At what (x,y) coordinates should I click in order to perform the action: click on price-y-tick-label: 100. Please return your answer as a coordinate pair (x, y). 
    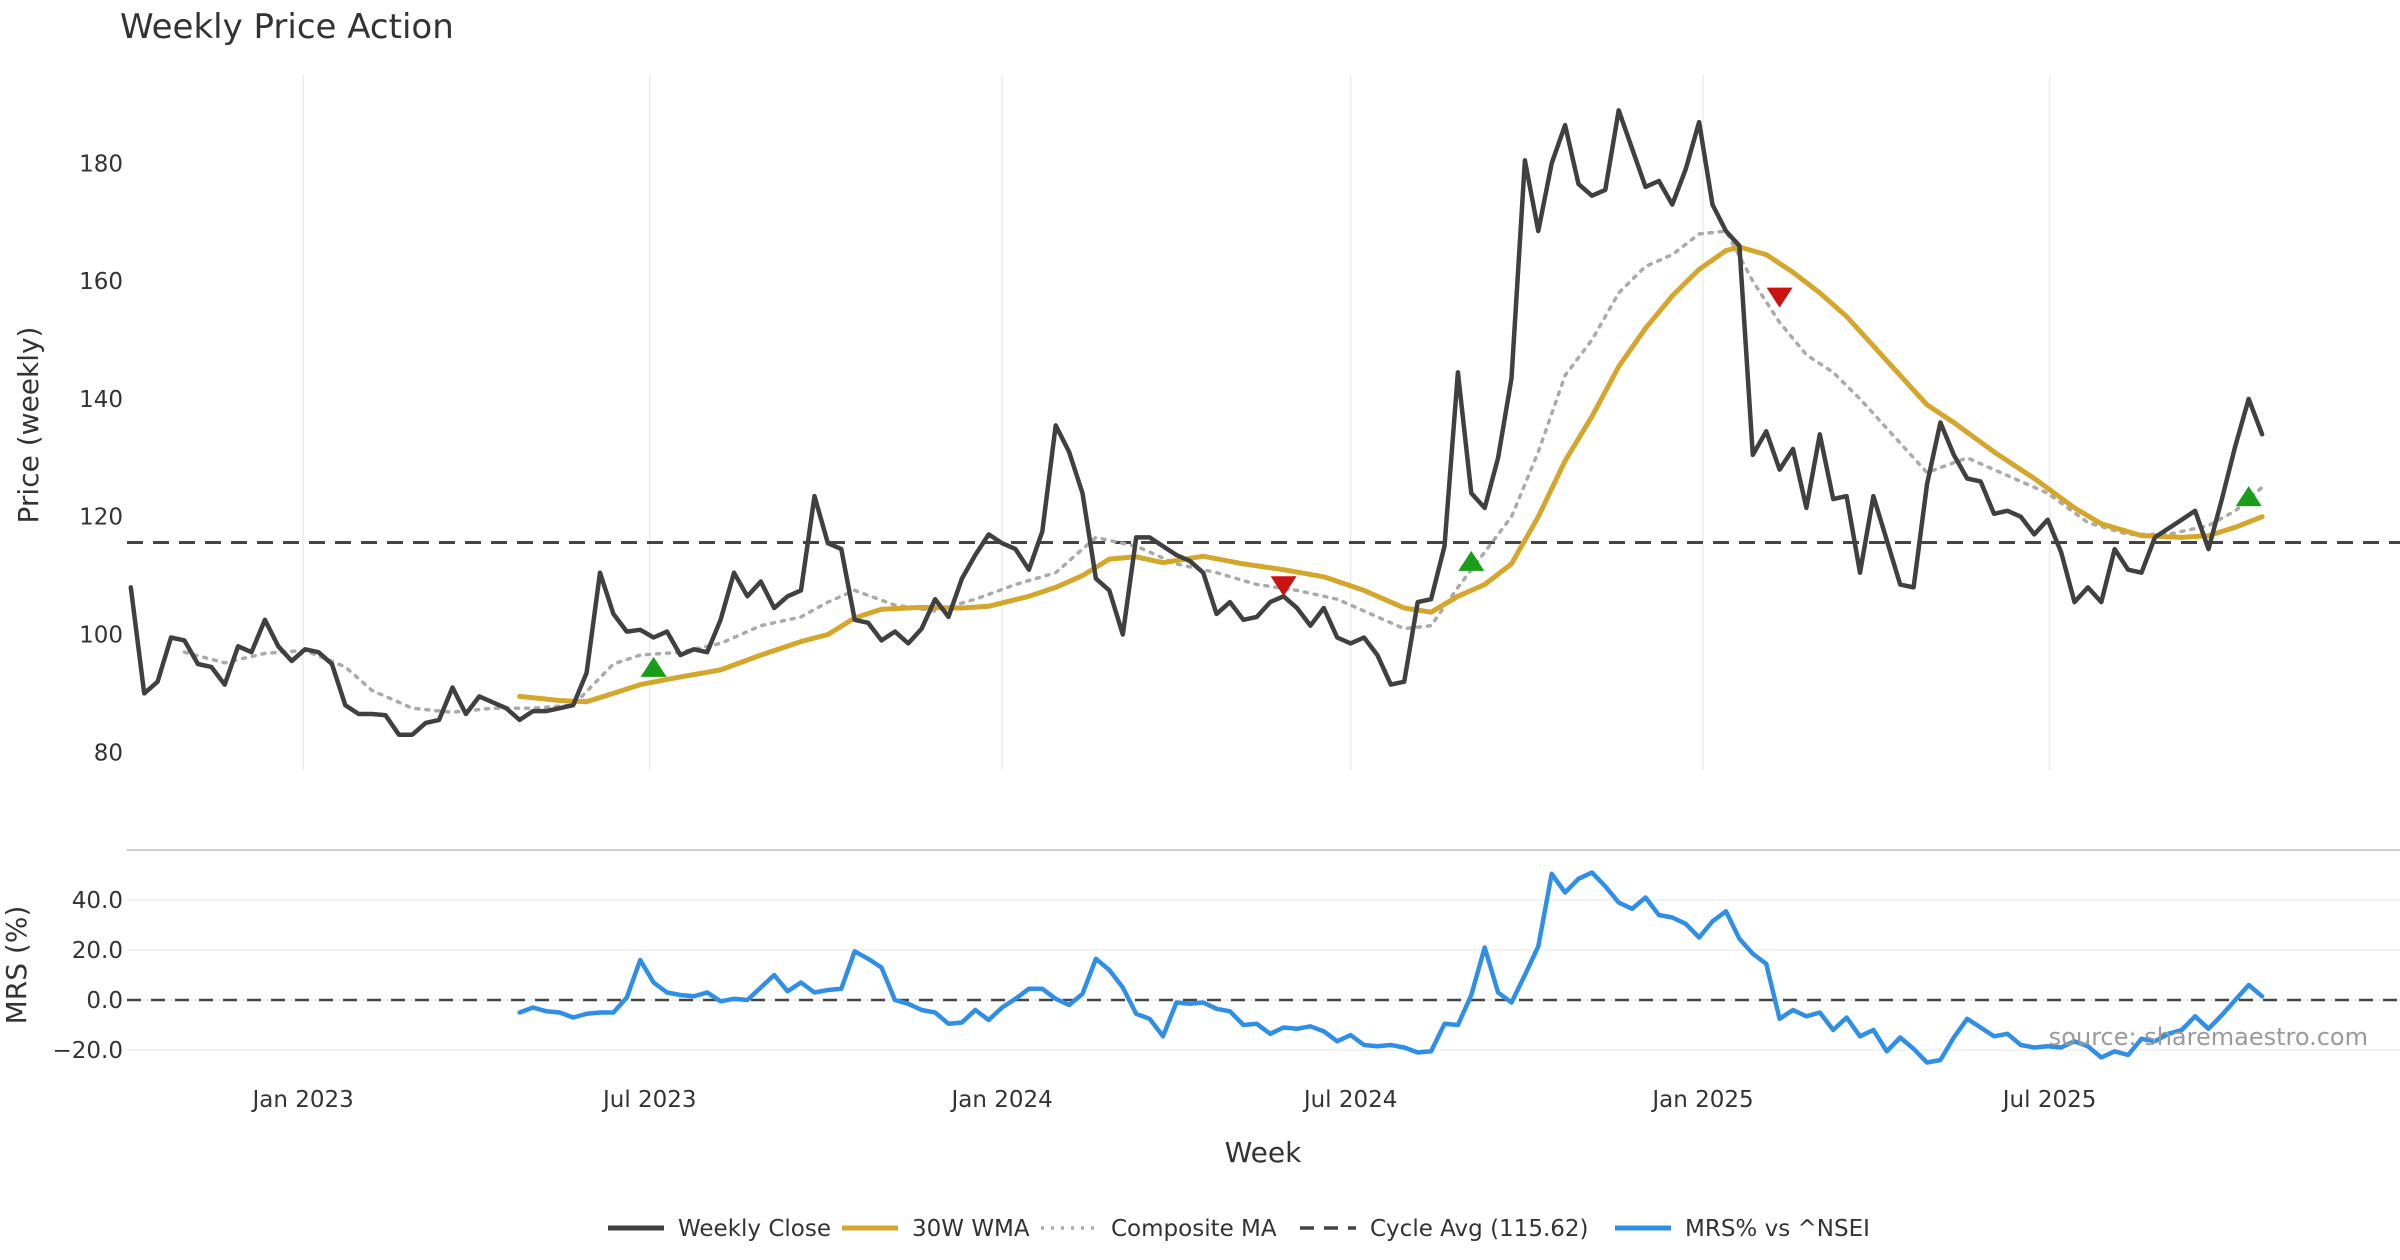
    Looking at the image, I should click on (101, 636).